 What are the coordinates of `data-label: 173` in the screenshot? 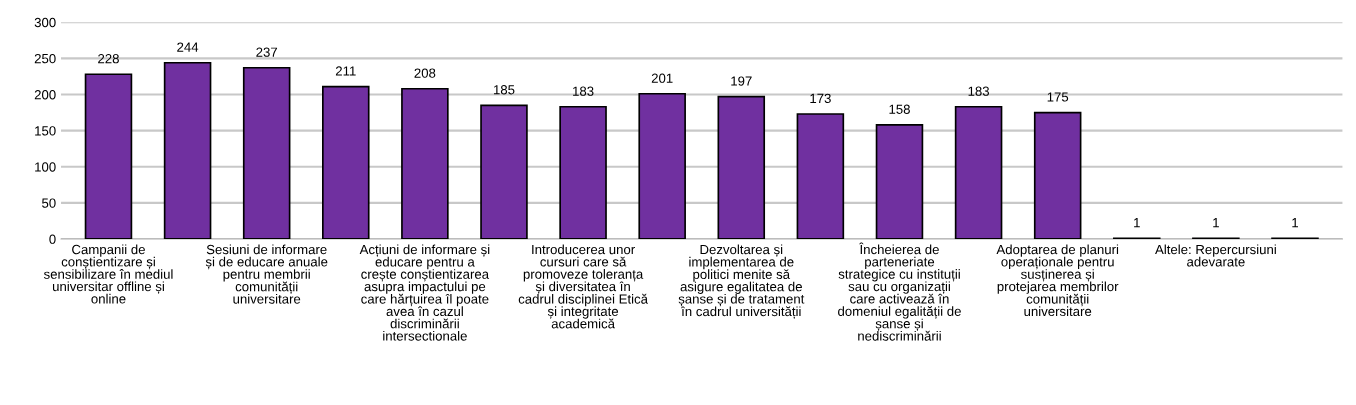 It's located at (820, 98).